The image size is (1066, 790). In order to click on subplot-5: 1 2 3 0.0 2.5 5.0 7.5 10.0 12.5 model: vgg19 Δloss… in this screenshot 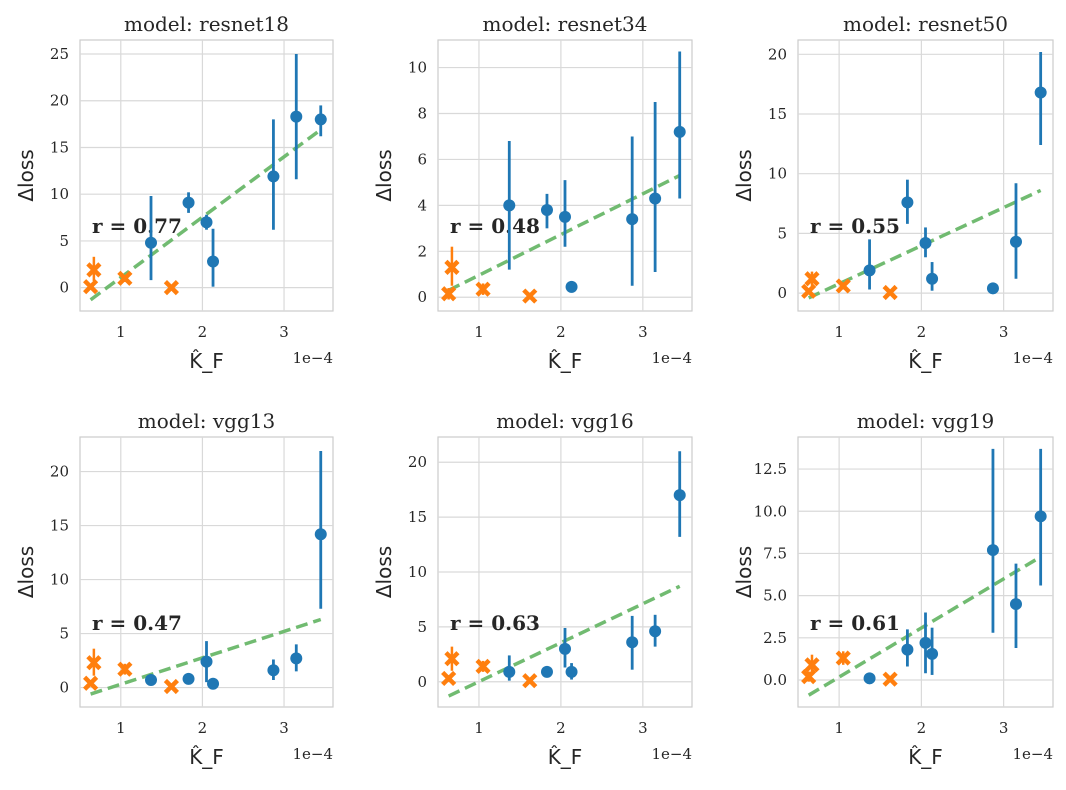, I will do `click(893, 589)`.